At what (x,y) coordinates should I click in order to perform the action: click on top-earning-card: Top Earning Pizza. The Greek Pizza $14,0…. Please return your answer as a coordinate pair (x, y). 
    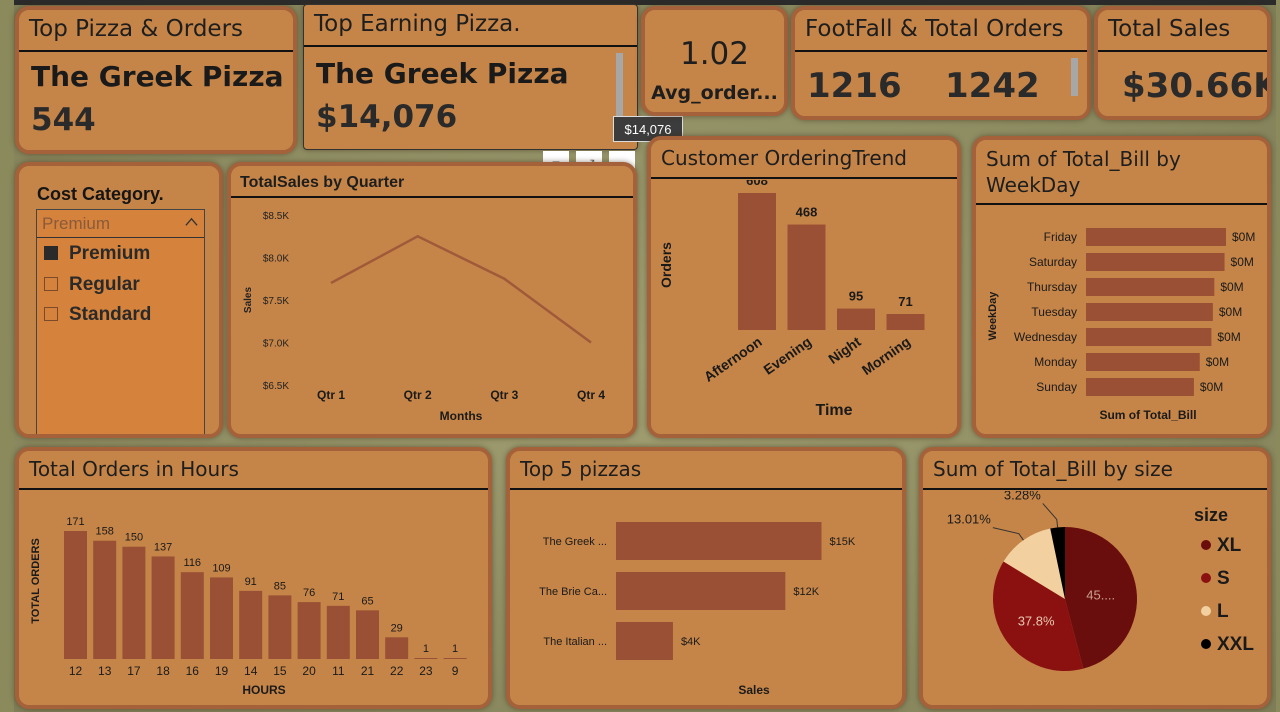
    Looking at the image, I should click on (470, 77).